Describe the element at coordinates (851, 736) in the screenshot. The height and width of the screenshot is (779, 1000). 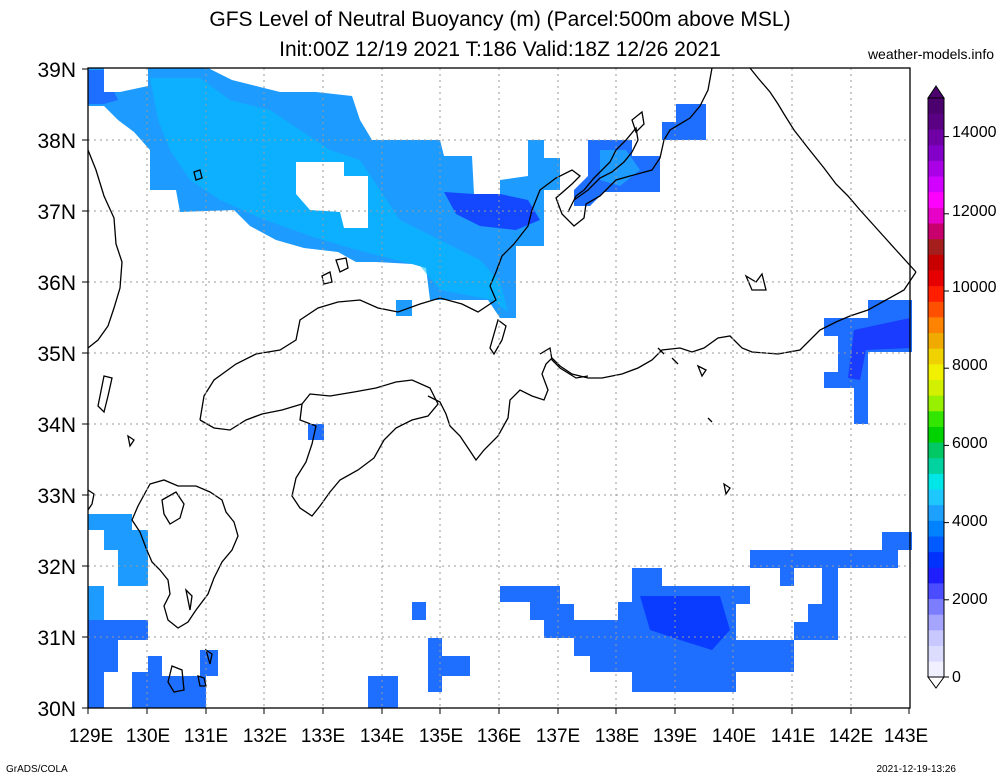
I see `lon-label: 142E` at that location.